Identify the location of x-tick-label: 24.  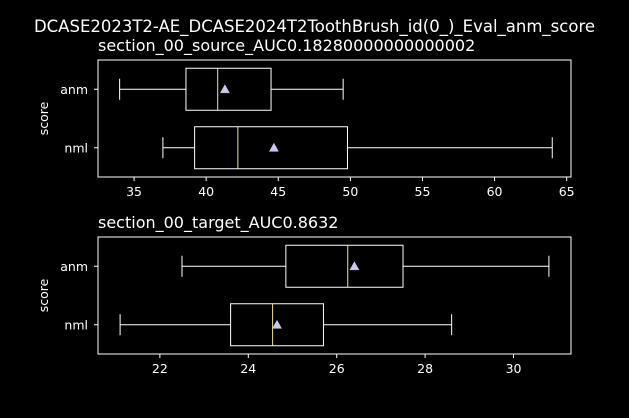
(248, 368).